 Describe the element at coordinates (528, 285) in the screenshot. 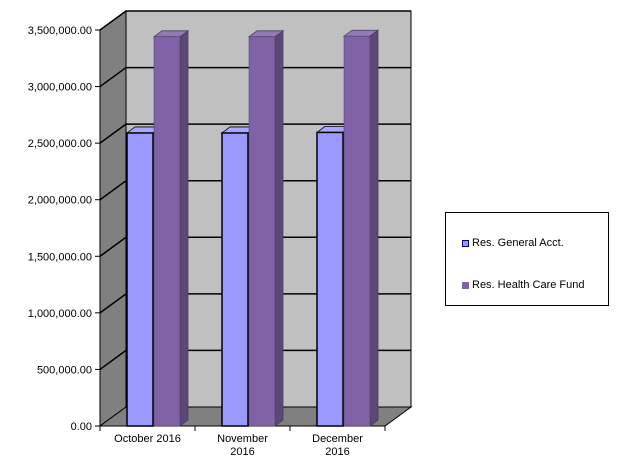

I see `legend-label-health: Res. Health Care Fund` at that location.